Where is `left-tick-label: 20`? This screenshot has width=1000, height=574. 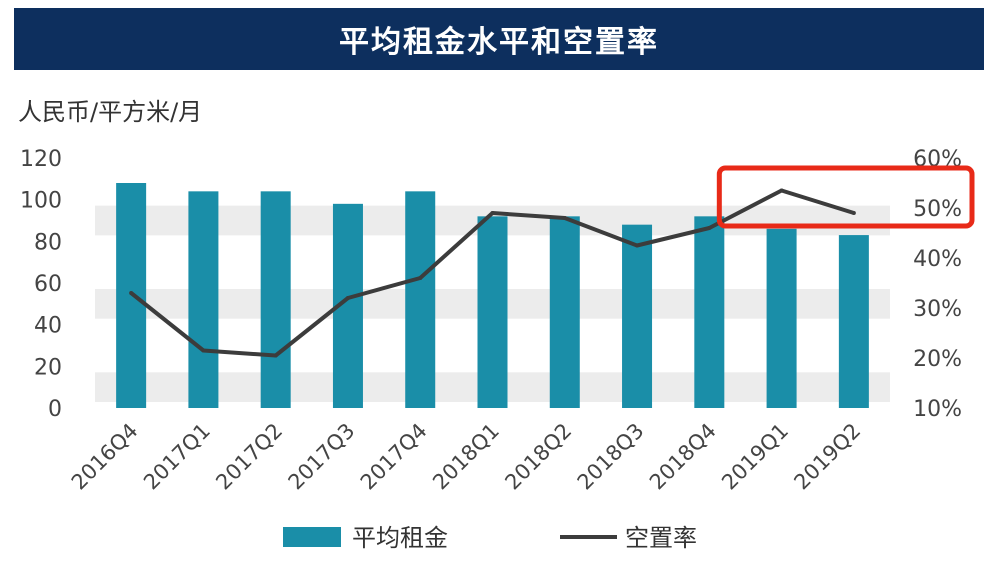
left-tick-label: 20 is located at coordinates (48, 367).